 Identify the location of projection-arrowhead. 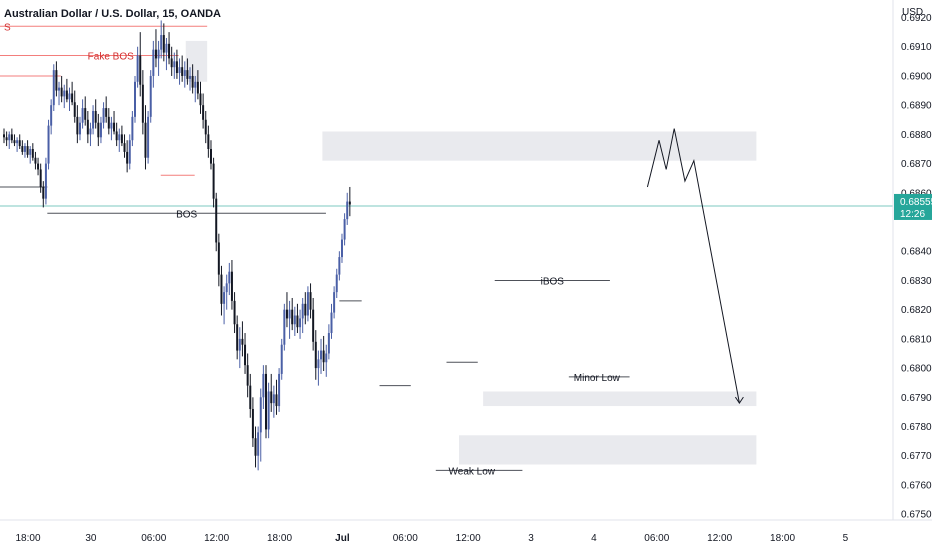
(739, 400).